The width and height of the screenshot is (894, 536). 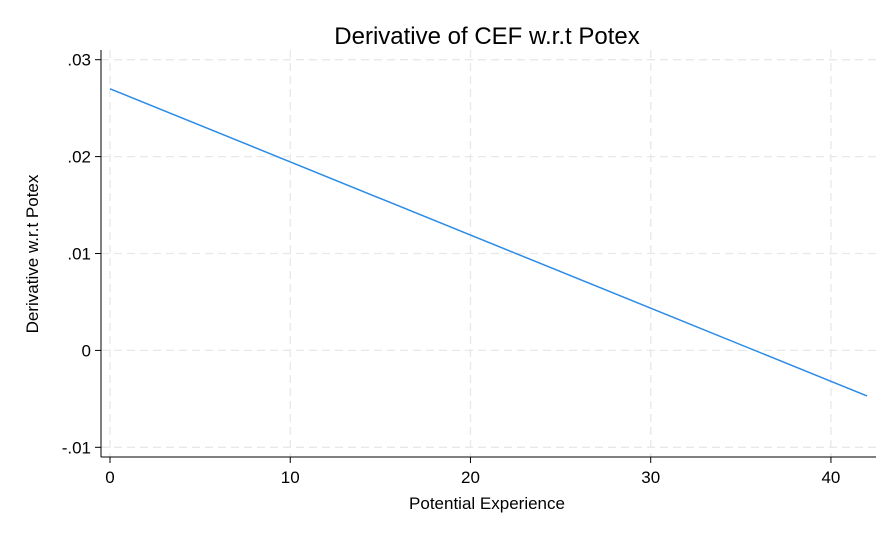 What do you see at coordinates (79, 157) in the screenshot?
I see `y-tick-label: .02` at bounding box center [79, 157].